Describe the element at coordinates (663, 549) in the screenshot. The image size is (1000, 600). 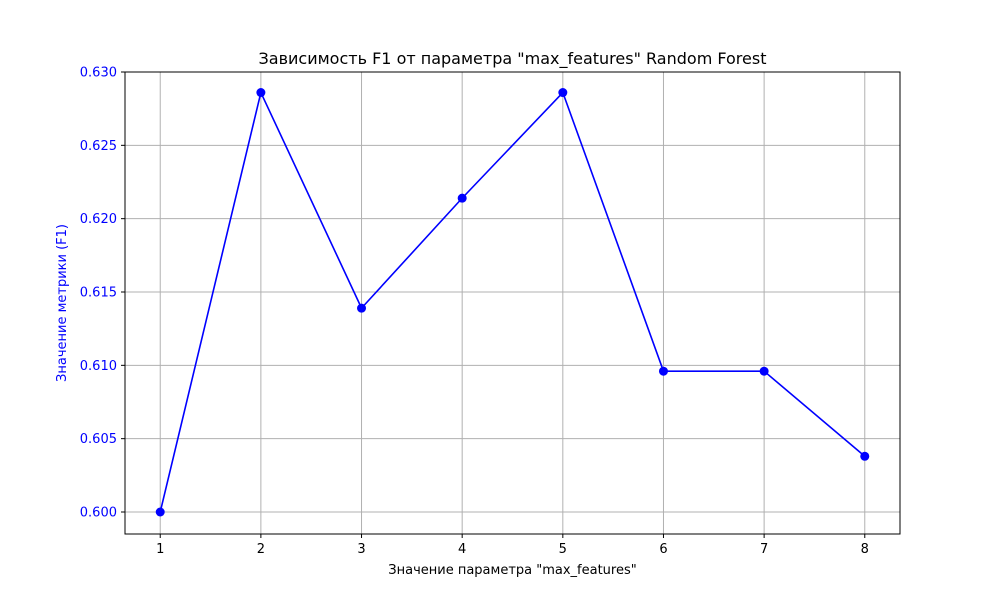
I see `x-tick-label: 6` at that location.